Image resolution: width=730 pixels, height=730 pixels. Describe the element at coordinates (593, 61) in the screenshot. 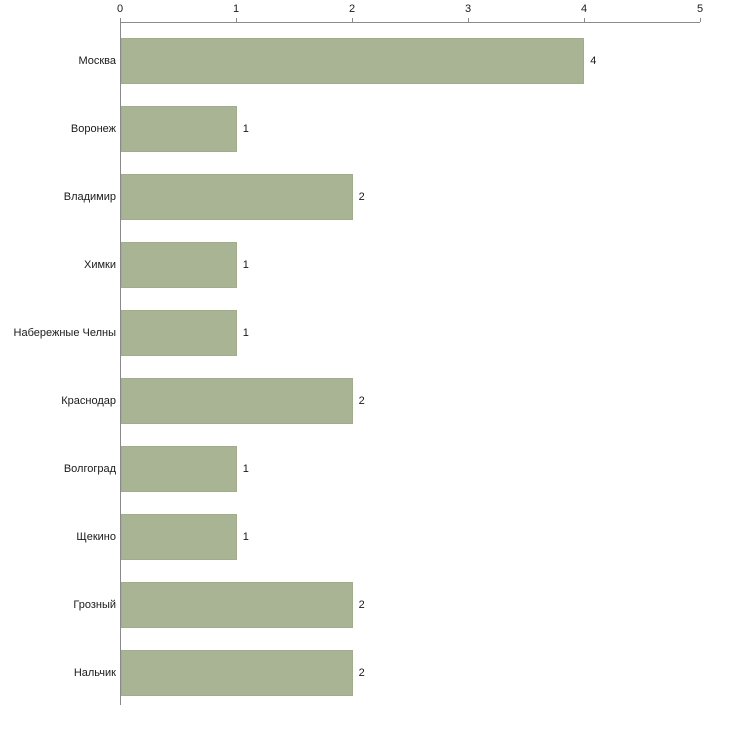

I see `value-label: 4` at that location.